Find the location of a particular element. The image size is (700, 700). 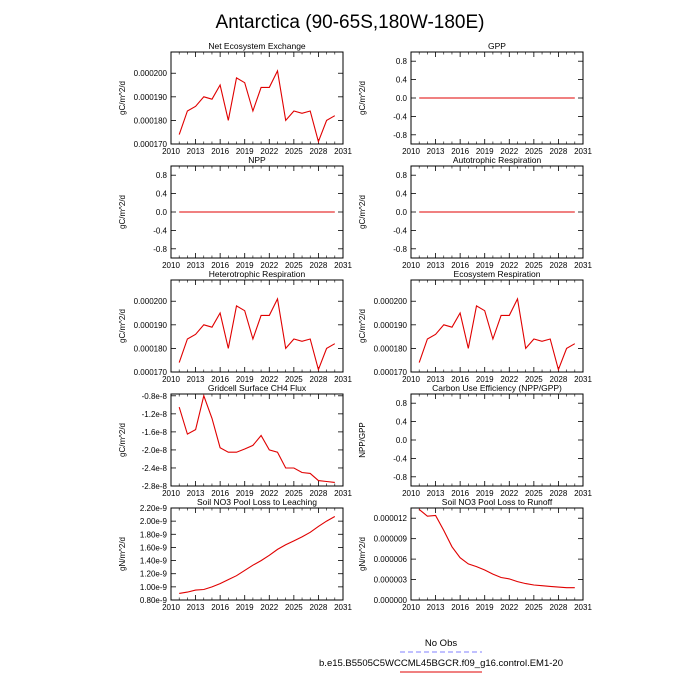

y-tick-label: 0.000006 is located at coordinates (391, 559).